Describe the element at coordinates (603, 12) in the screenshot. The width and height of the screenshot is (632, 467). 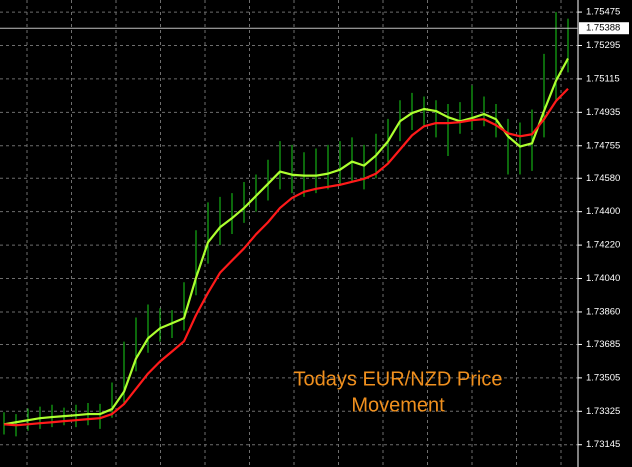
I see `y-tick-label: 1.75475` at that location.